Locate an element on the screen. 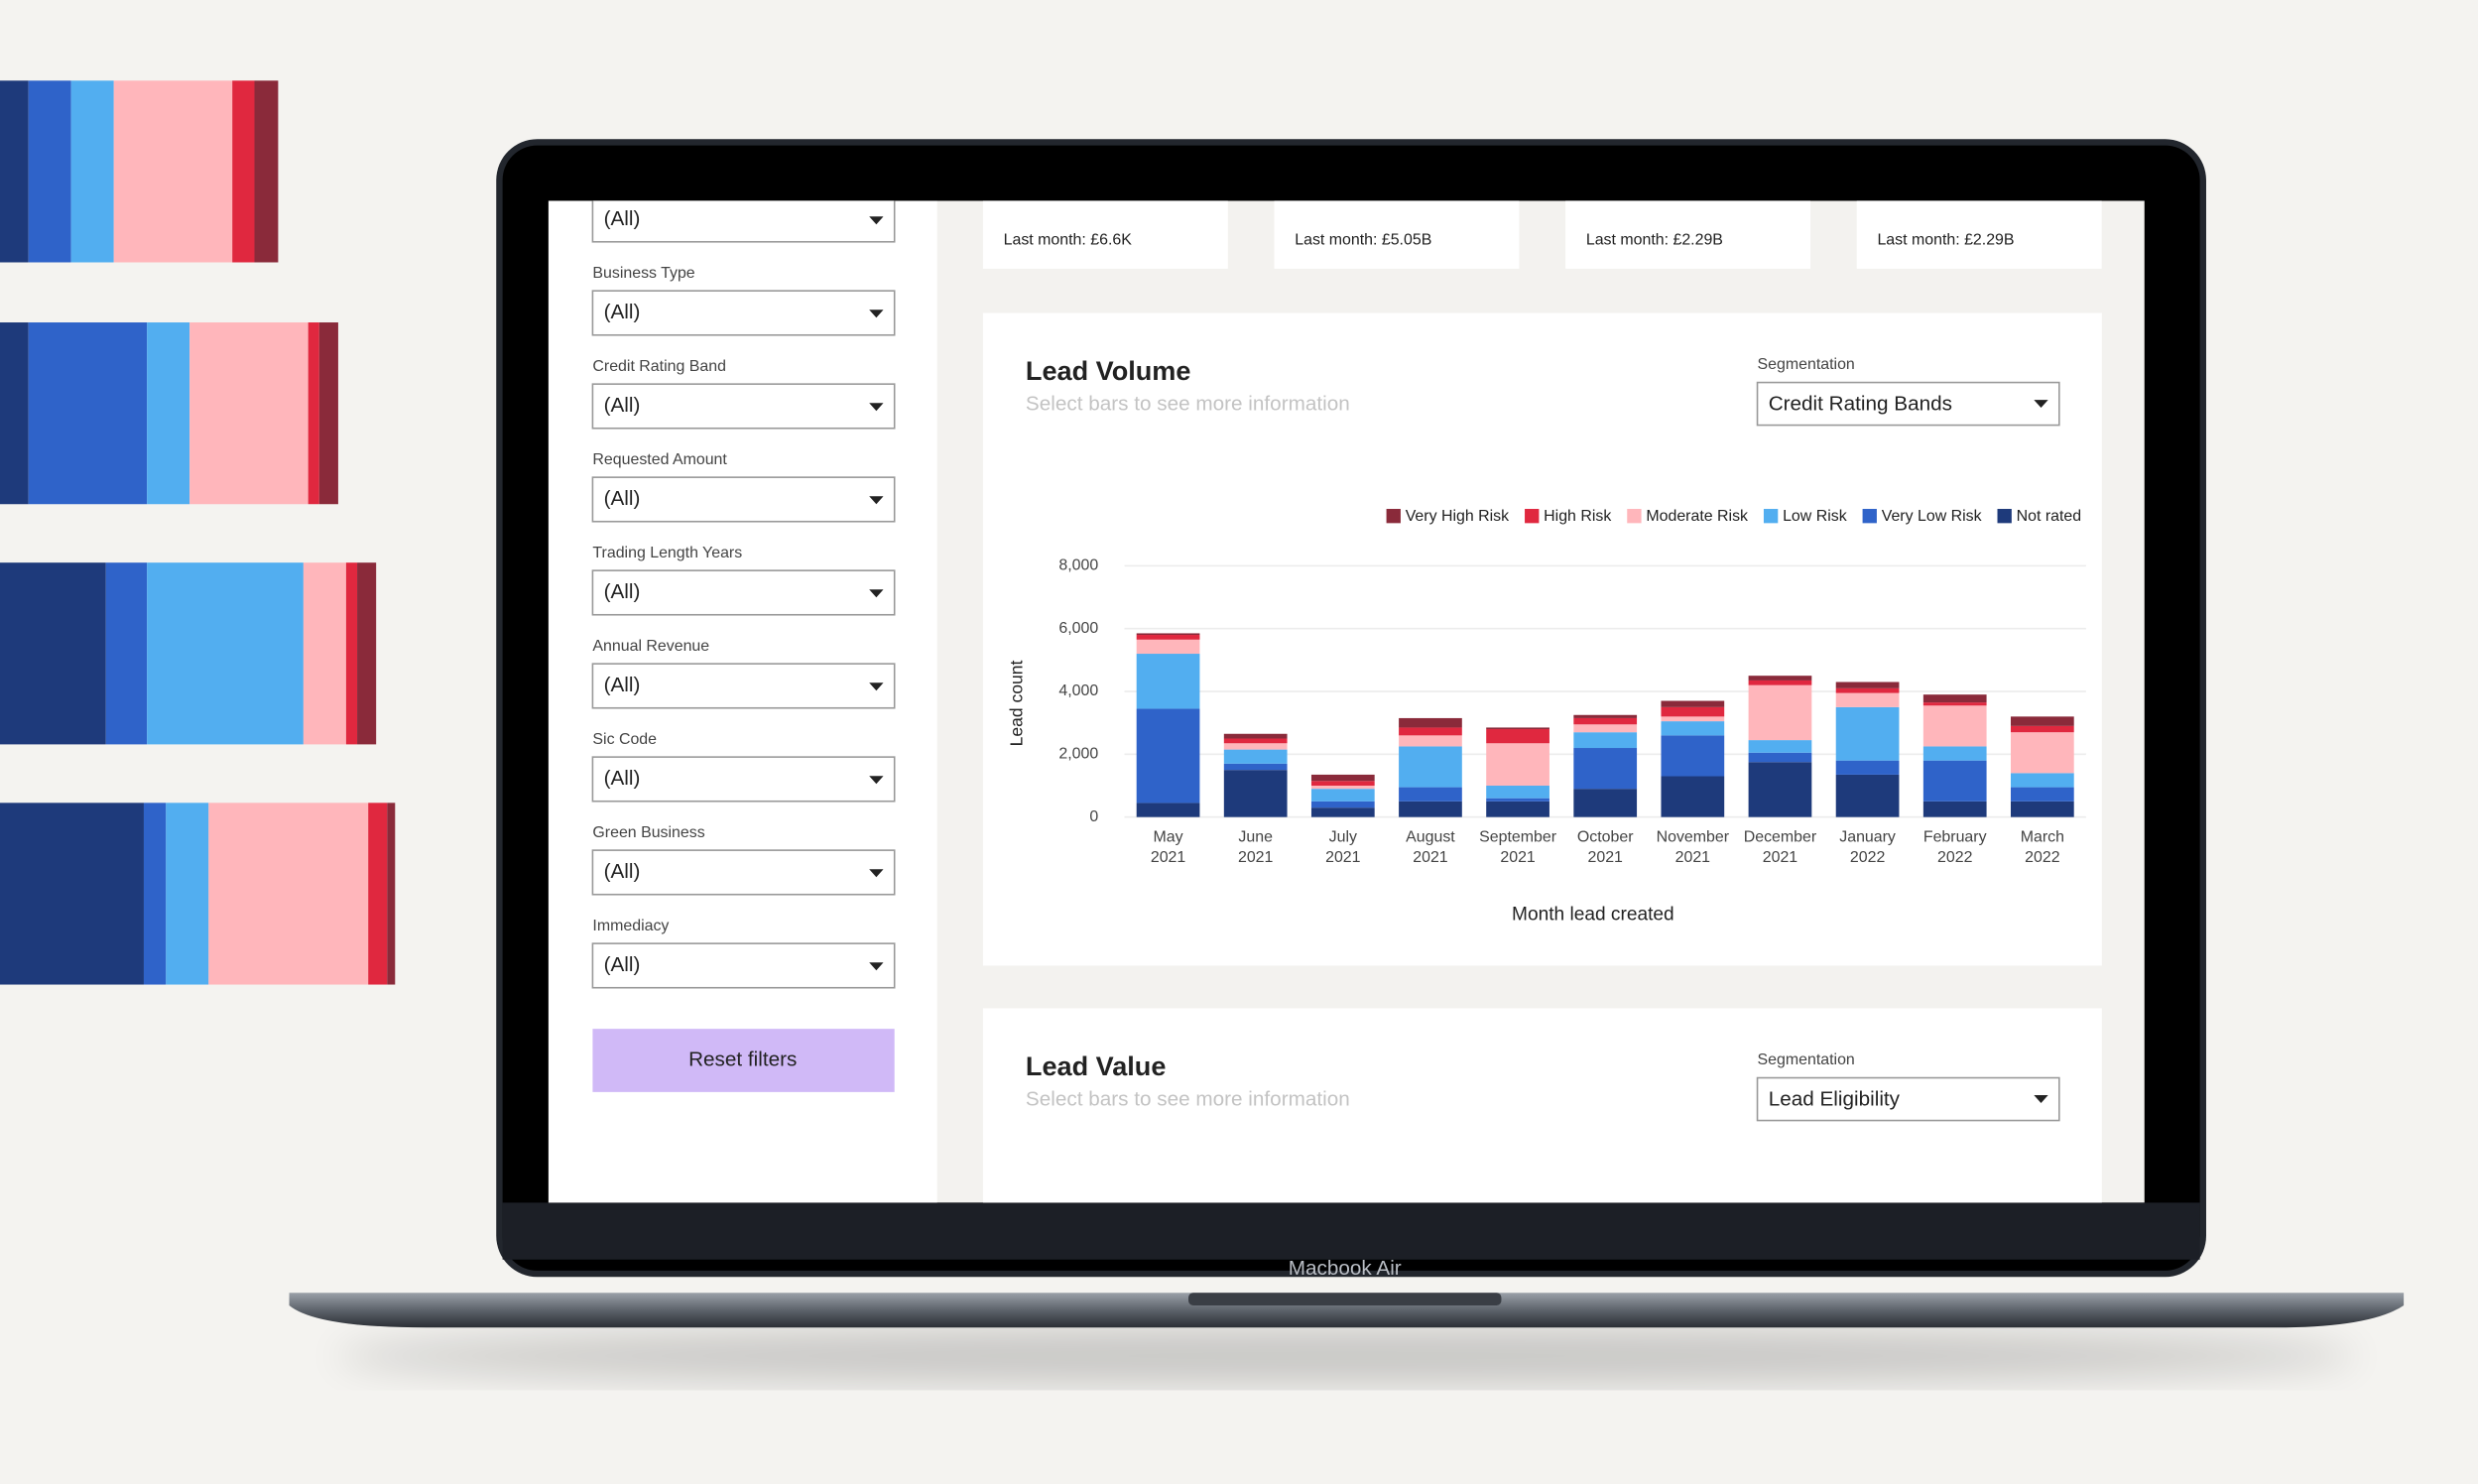 Image resolution: width=2478 pixels, height=1484 pixels. segmentation-value: Credit Rating Bands is located at coordinates (1861, 403).